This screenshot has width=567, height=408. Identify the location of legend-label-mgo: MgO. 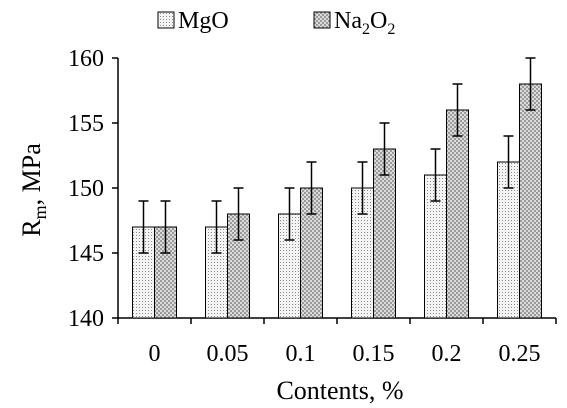
(203, 21).